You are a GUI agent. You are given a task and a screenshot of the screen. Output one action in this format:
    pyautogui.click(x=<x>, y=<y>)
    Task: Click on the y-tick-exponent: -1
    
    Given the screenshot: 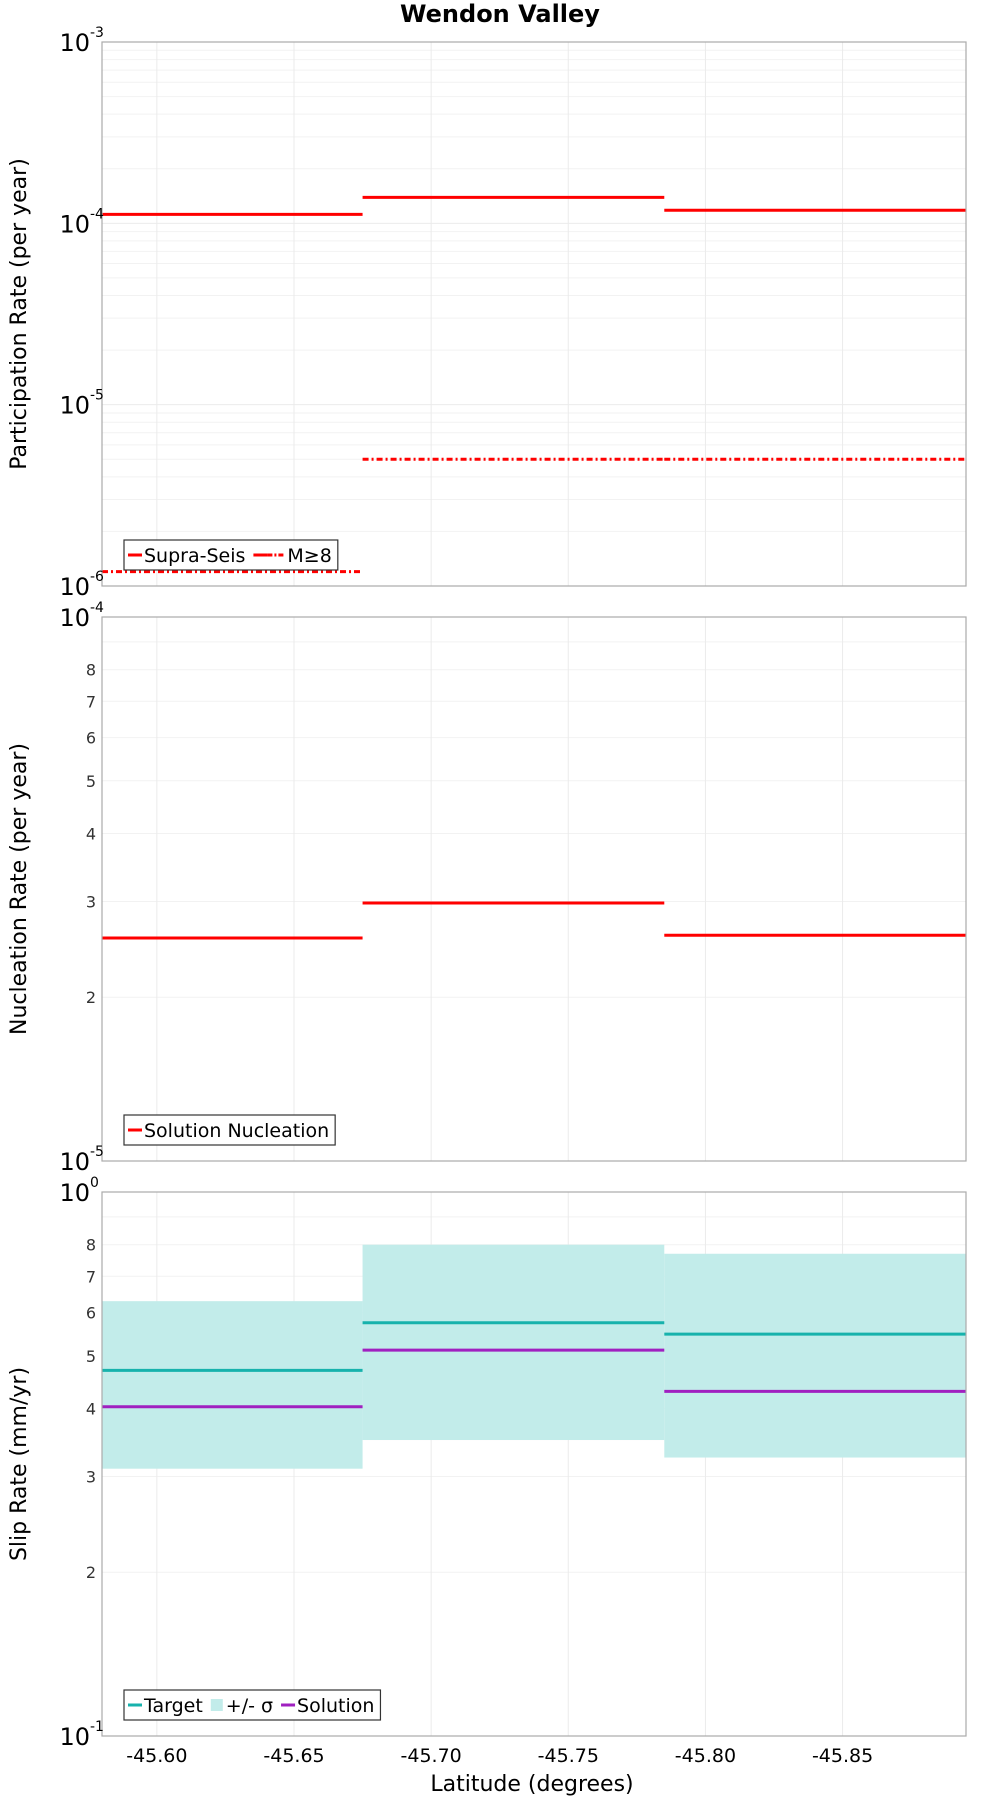 What is the action you would take?
    pyautogui.click(x=97, y=1727)
    